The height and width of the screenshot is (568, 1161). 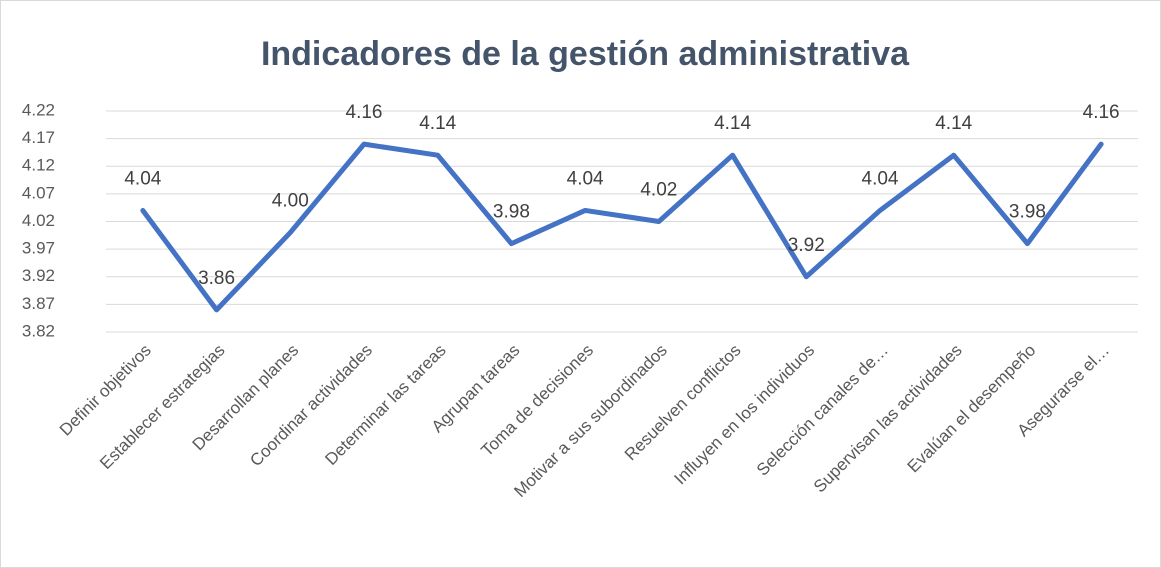 I want to click on chart-title: Indicadores de la gestión administrativa, so click(x=585, y=54).